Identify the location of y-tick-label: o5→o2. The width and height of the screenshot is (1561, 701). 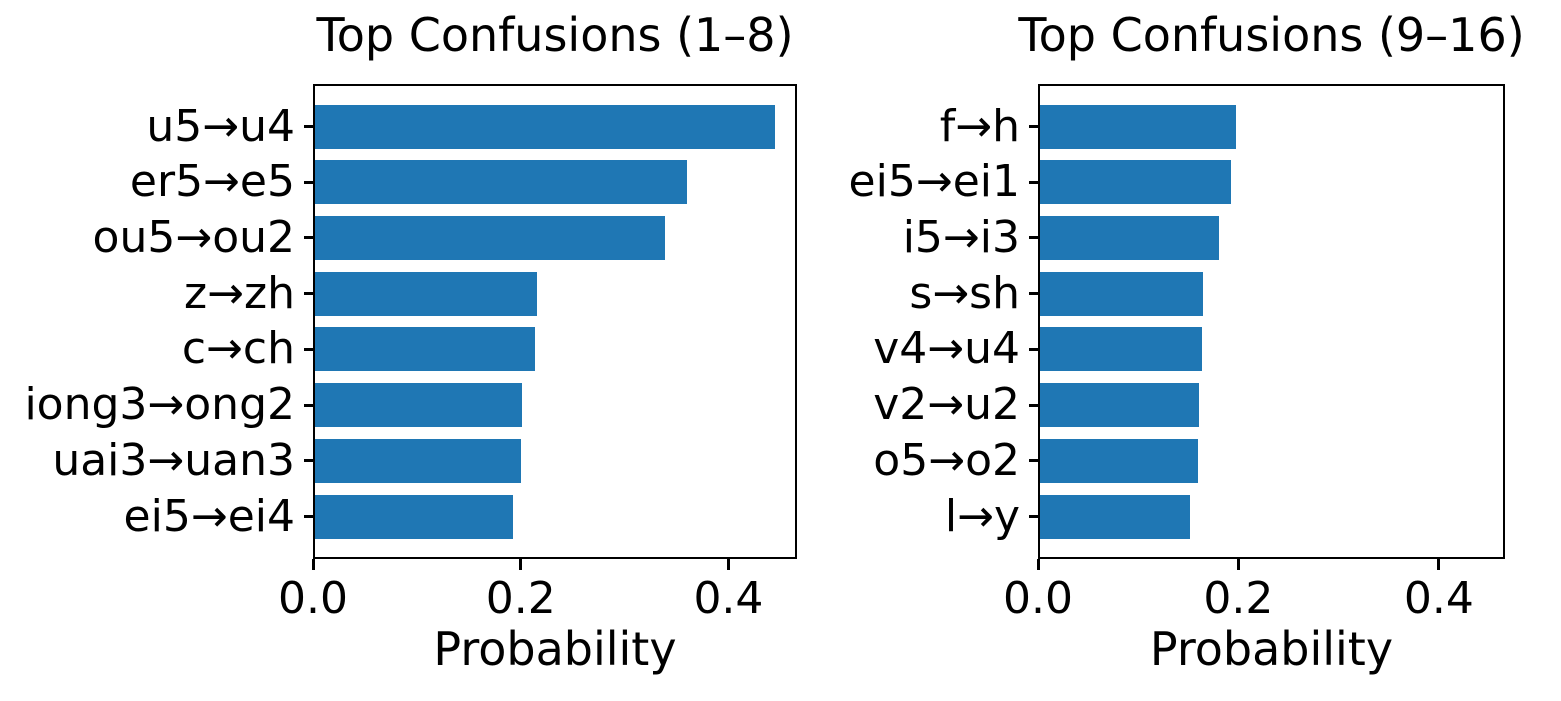
(946, 460).